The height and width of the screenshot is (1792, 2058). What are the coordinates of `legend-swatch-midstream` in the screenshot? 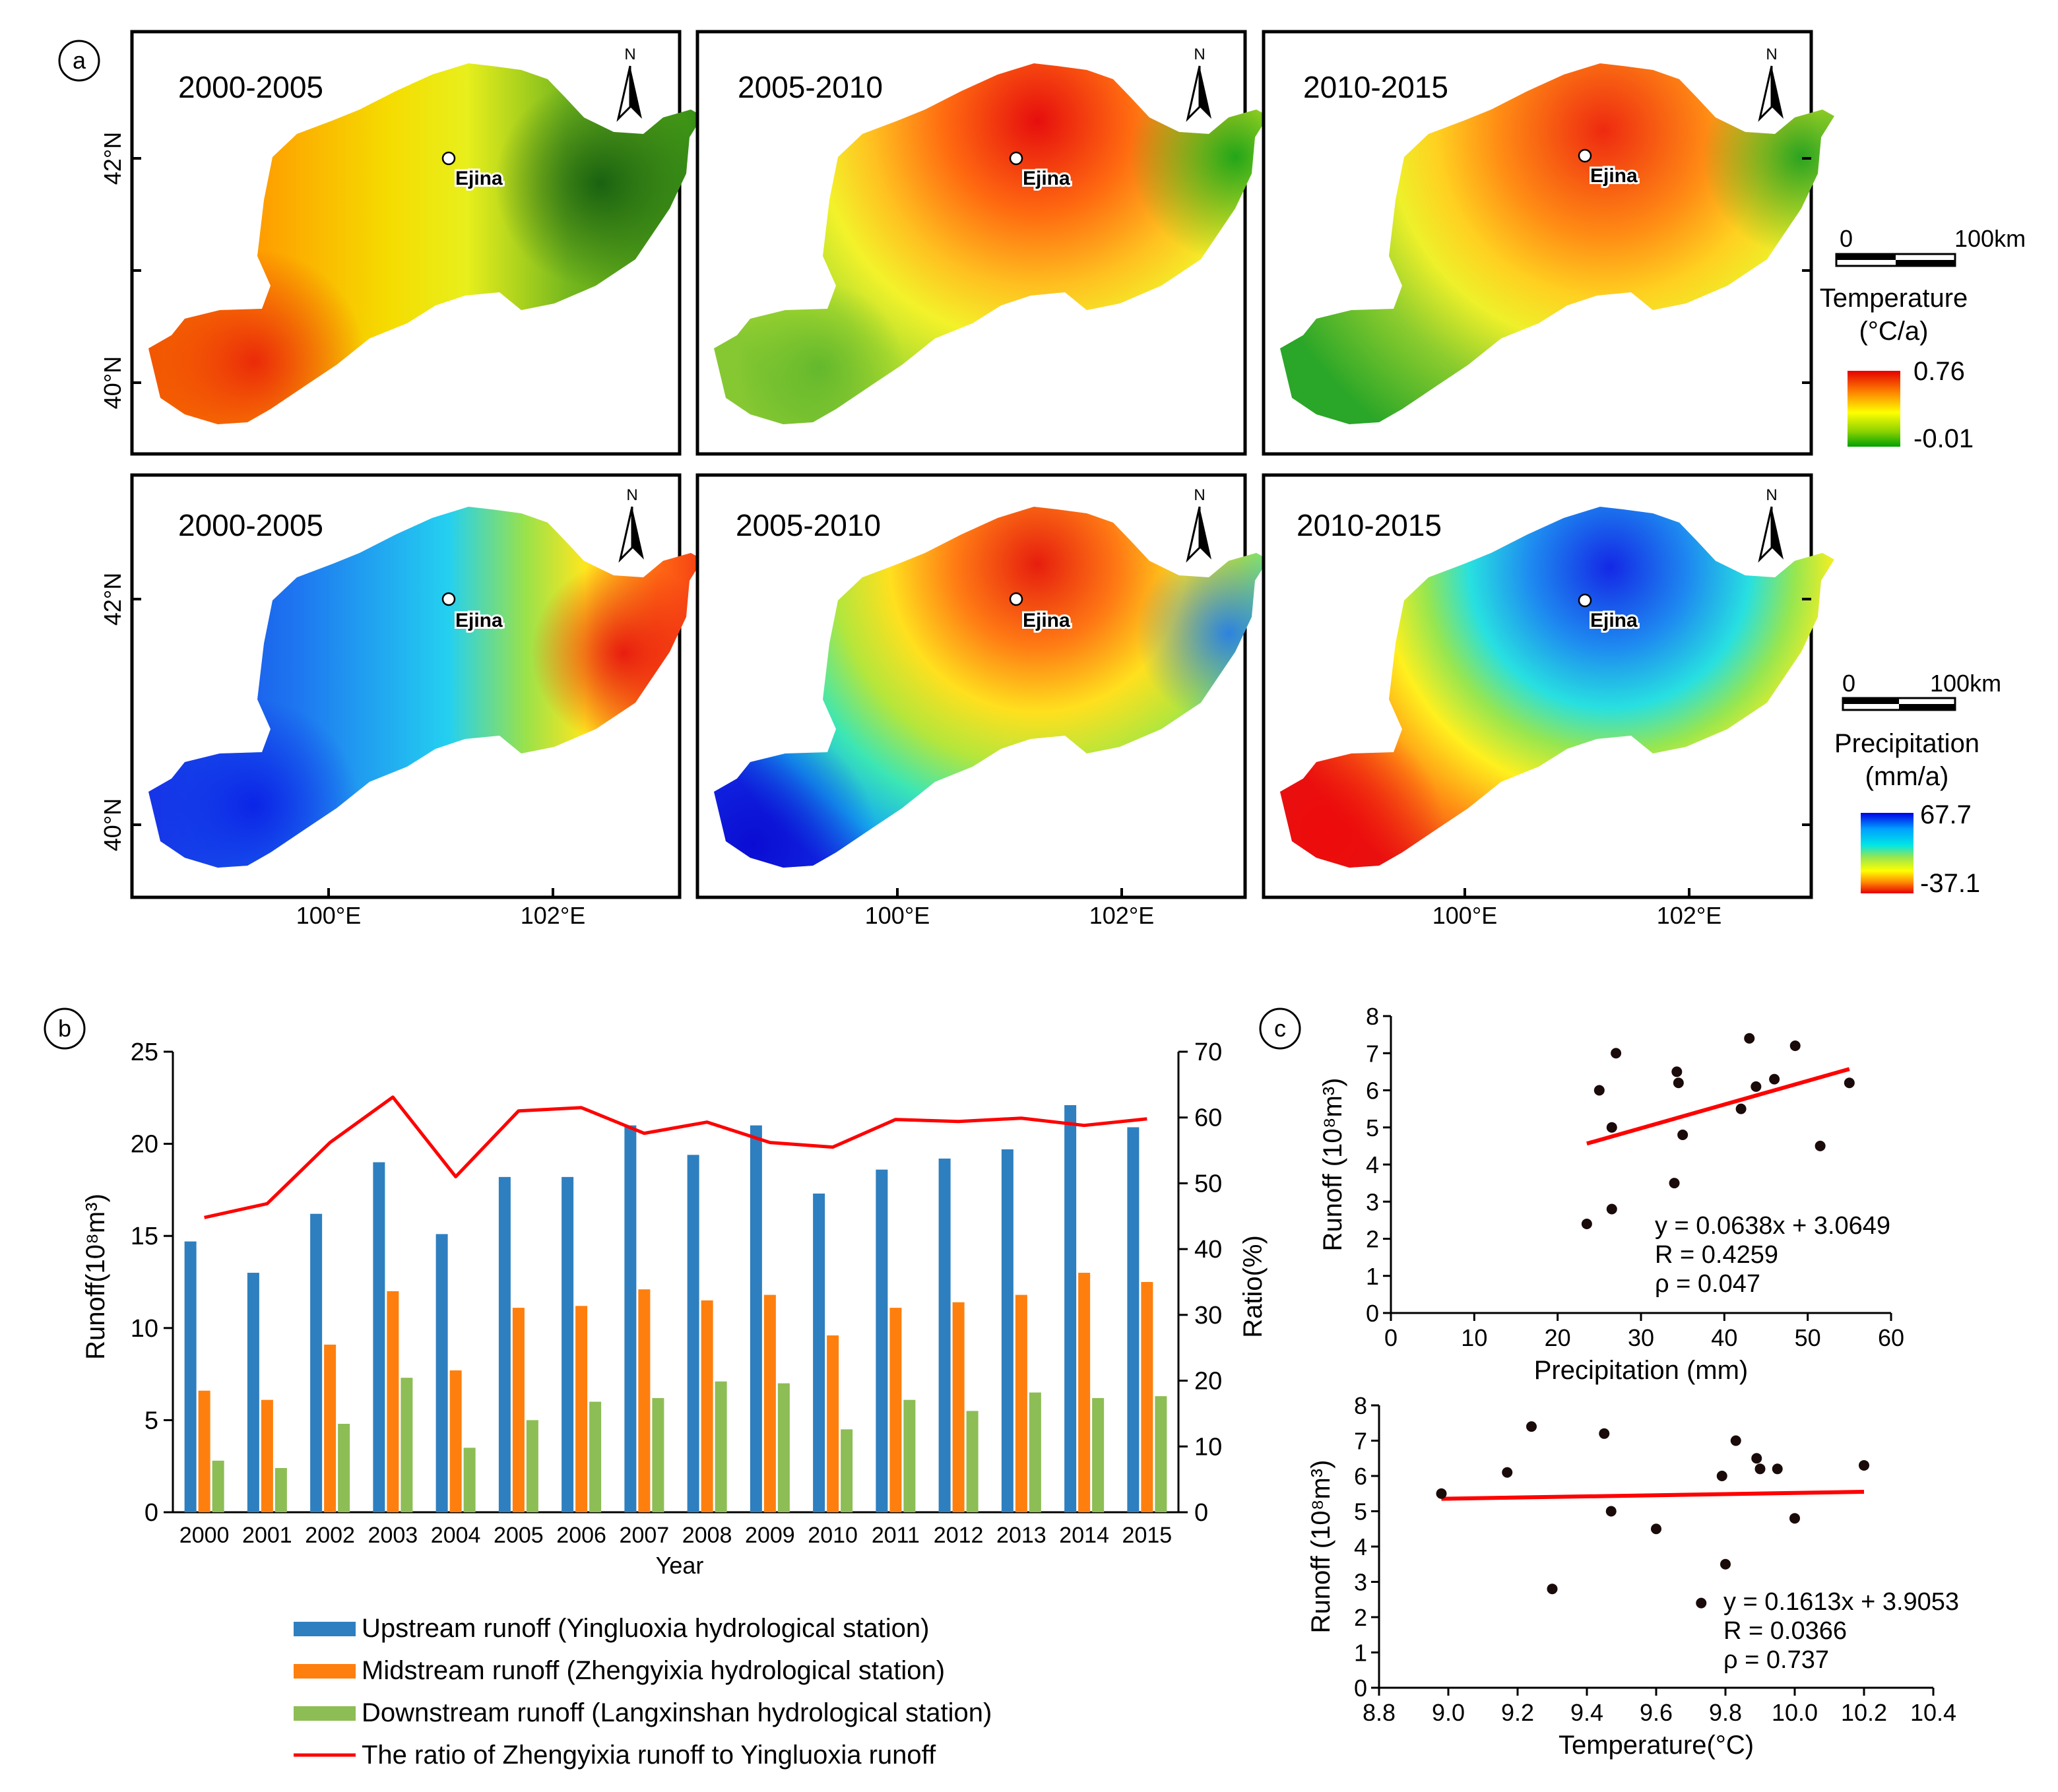 It's located at (325, 1671).